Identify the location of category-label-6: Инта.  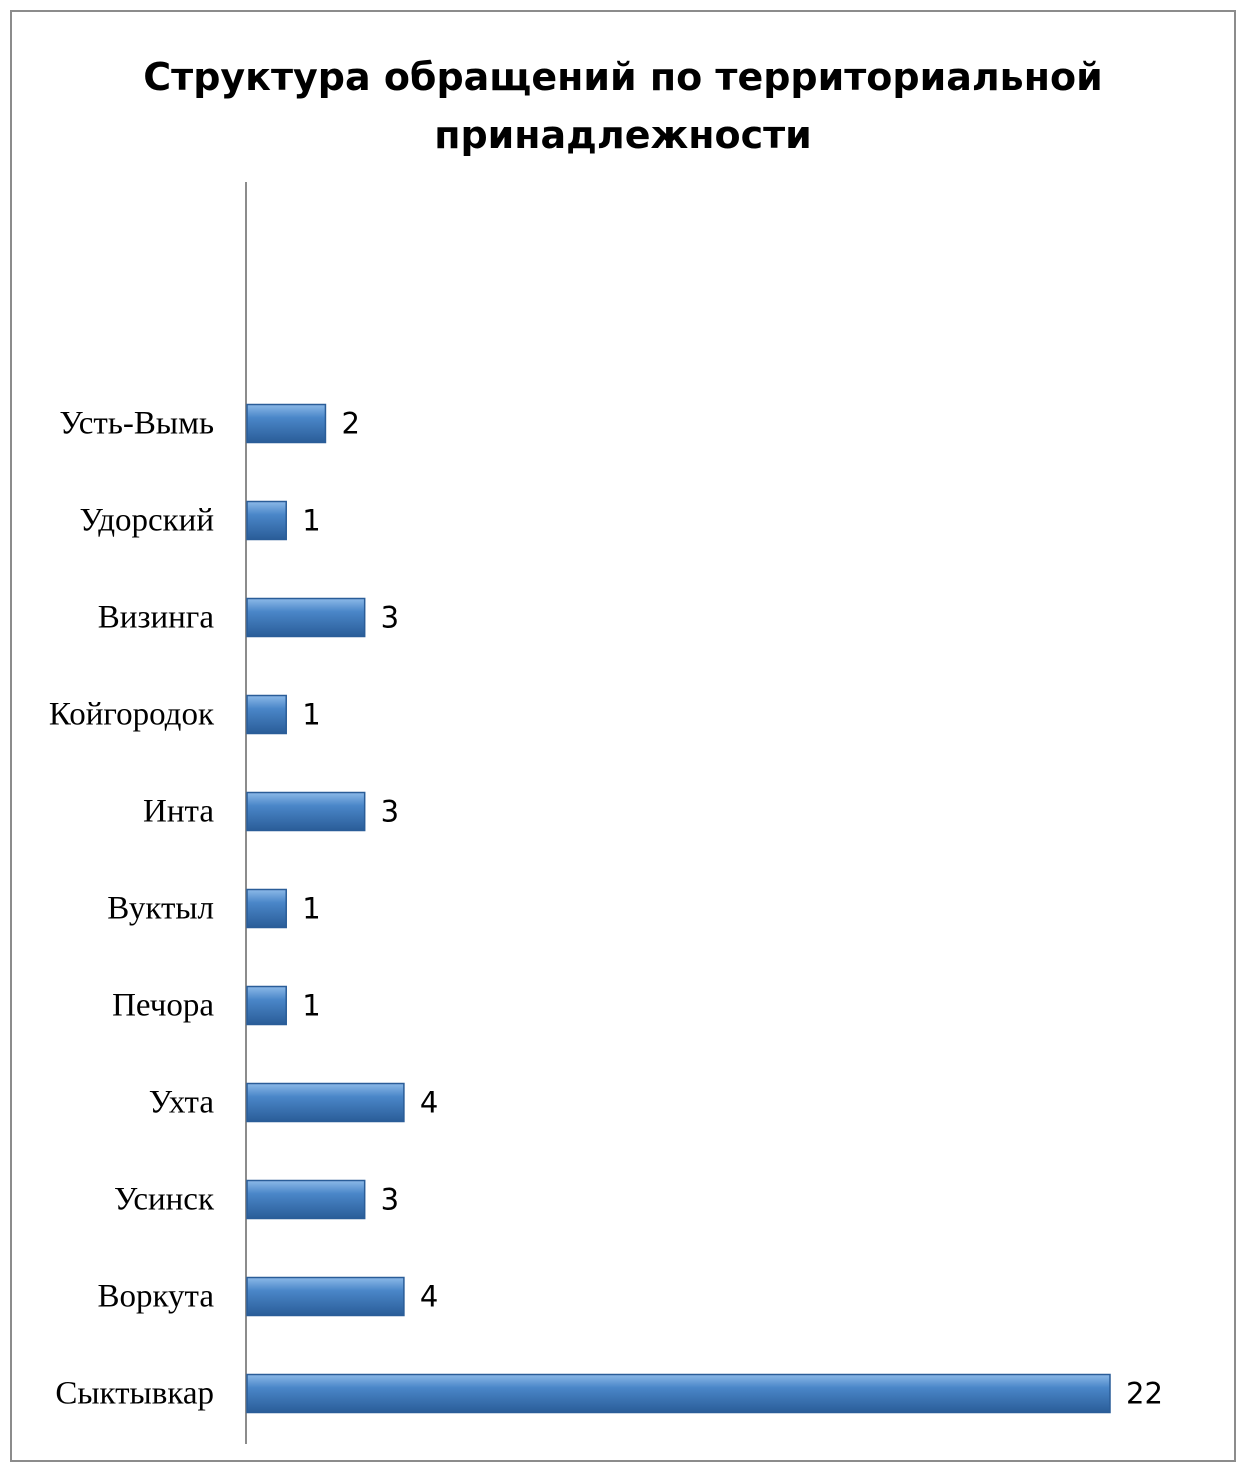
(178, 812).